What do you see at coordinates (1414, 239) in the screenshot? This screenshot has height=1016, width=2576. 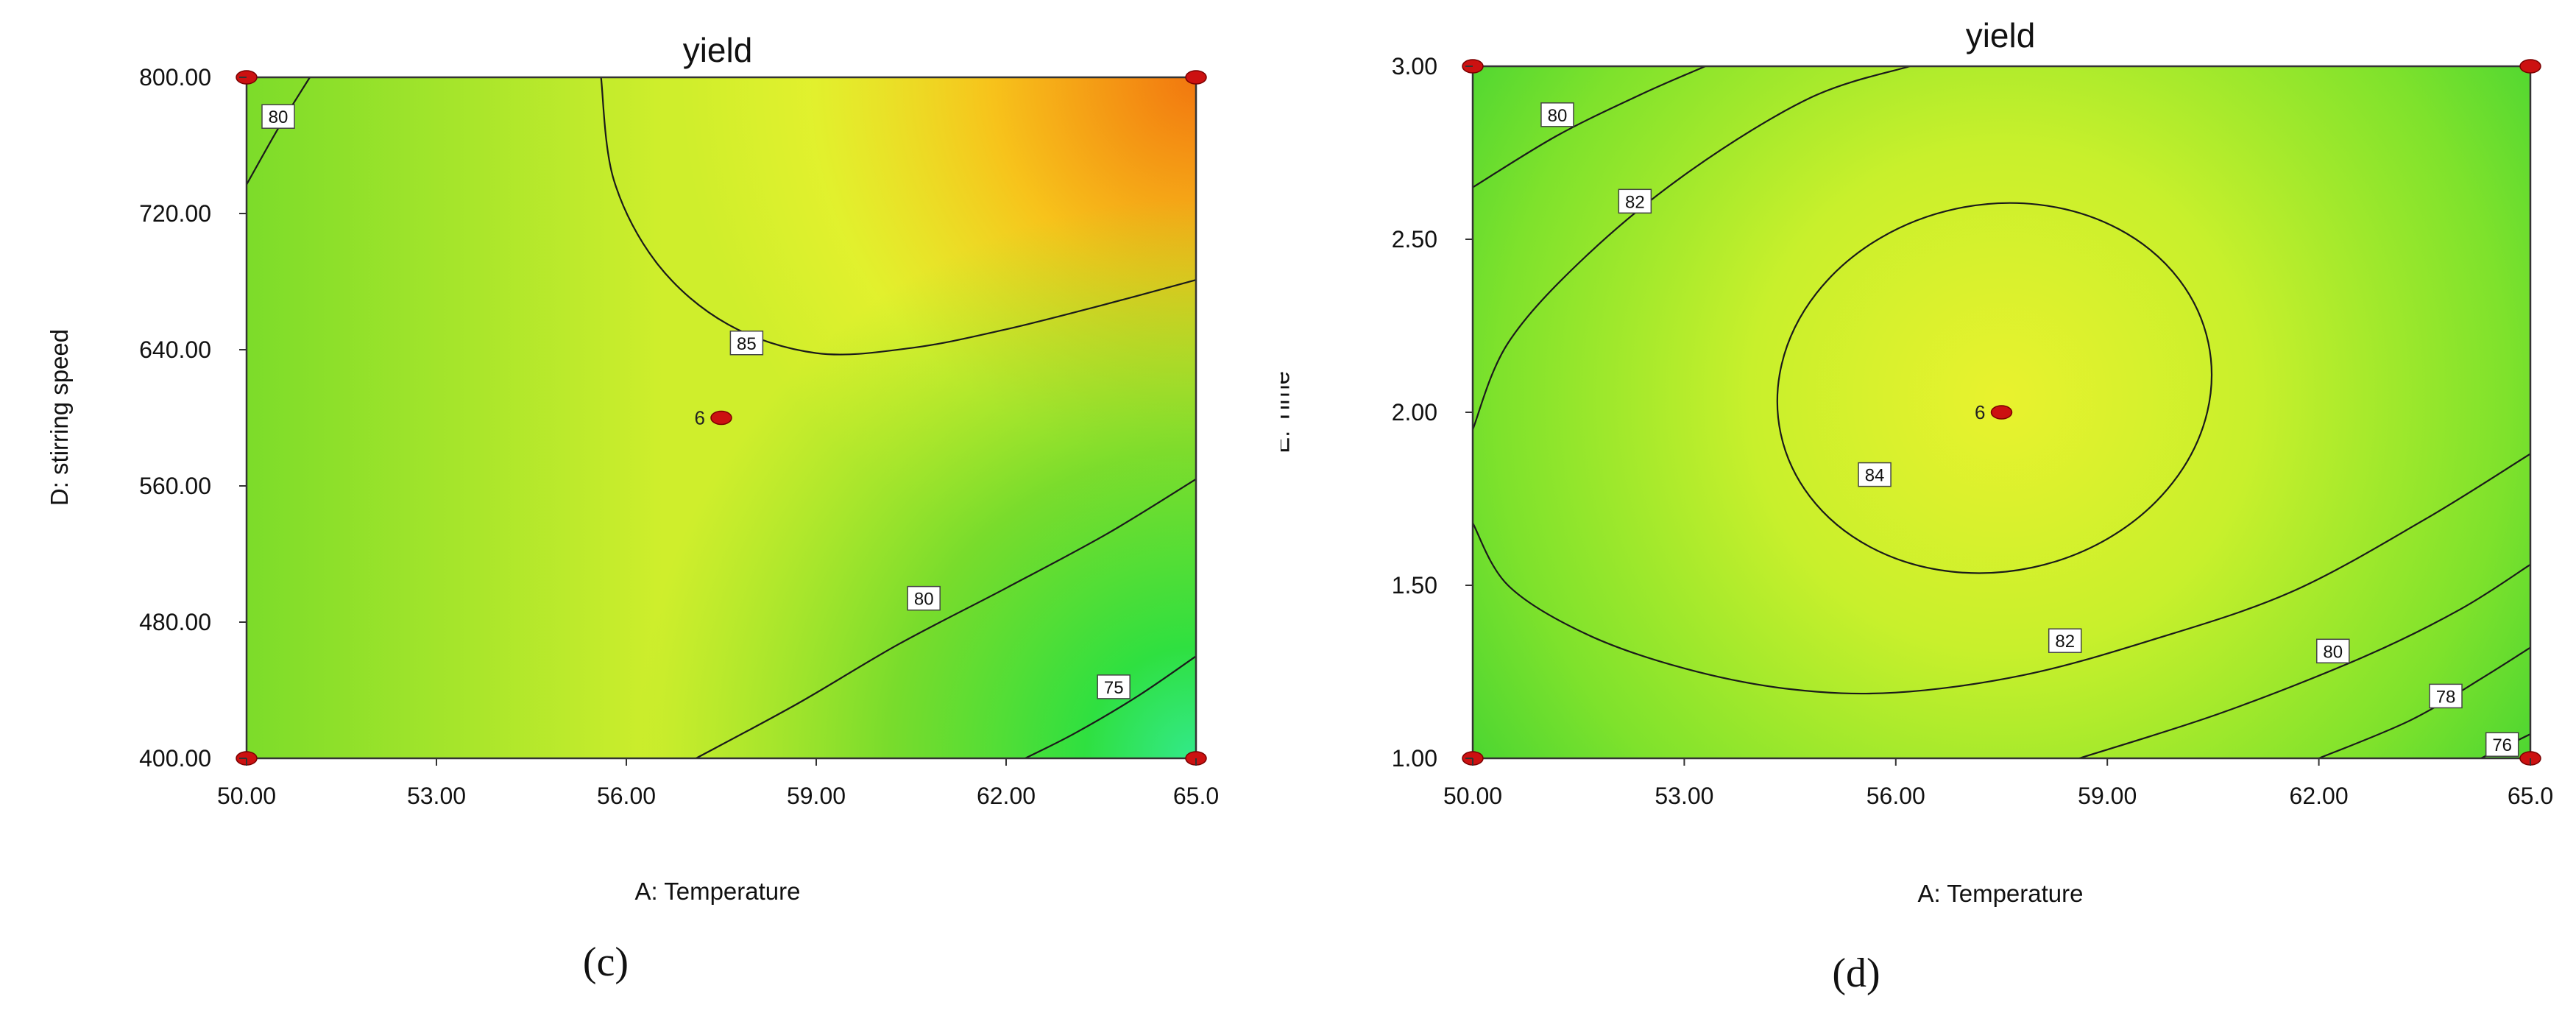 I see `y-tick-label: 2.50` at bounding box center [1414, 239].